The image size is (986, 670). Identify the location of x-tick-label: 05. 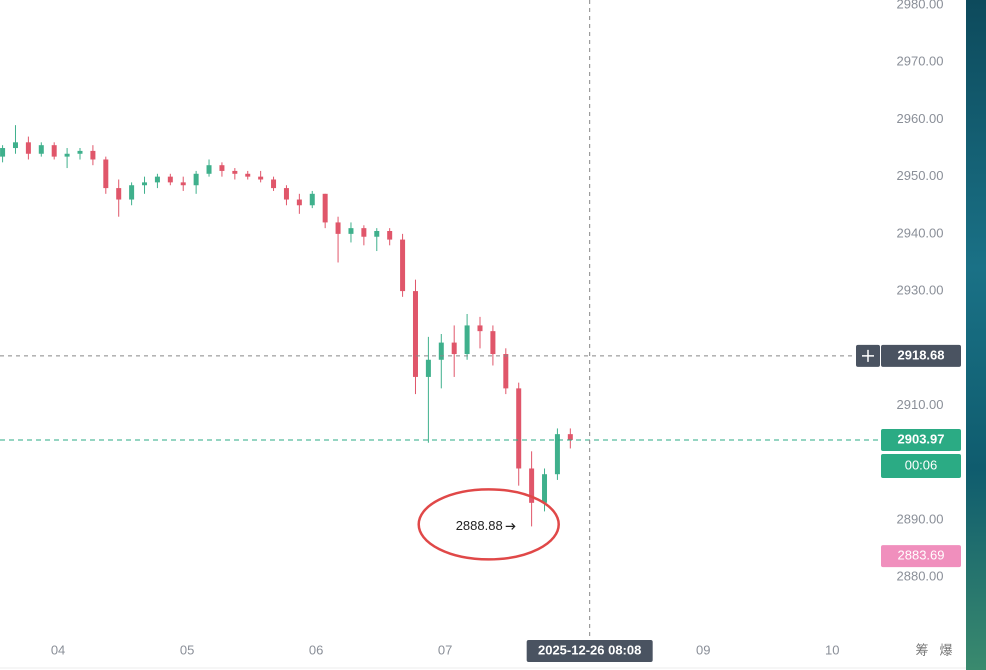
(187, 649).